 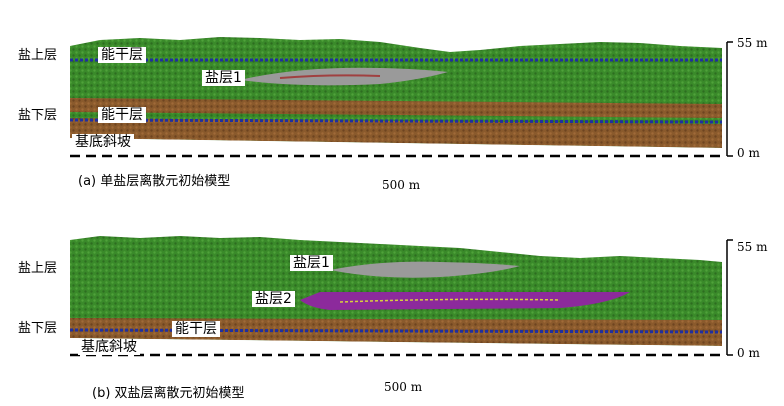 I want to click on panel-b-x-scale: 500 m, so click(x=403, y=387).